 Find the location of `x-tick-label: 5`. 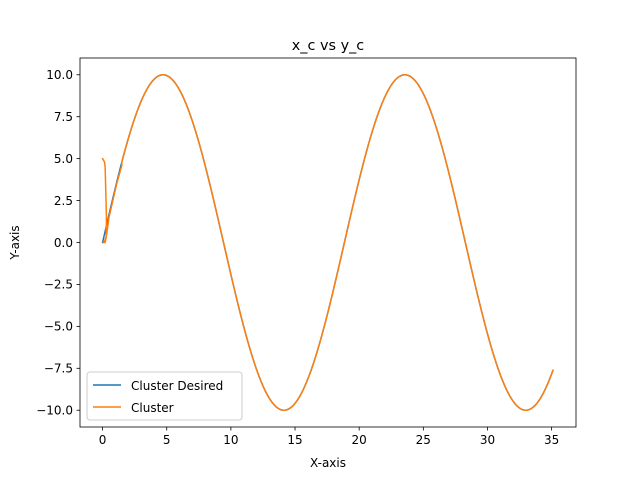

x-tick-label: 5 is located at coordinates (167, 440).